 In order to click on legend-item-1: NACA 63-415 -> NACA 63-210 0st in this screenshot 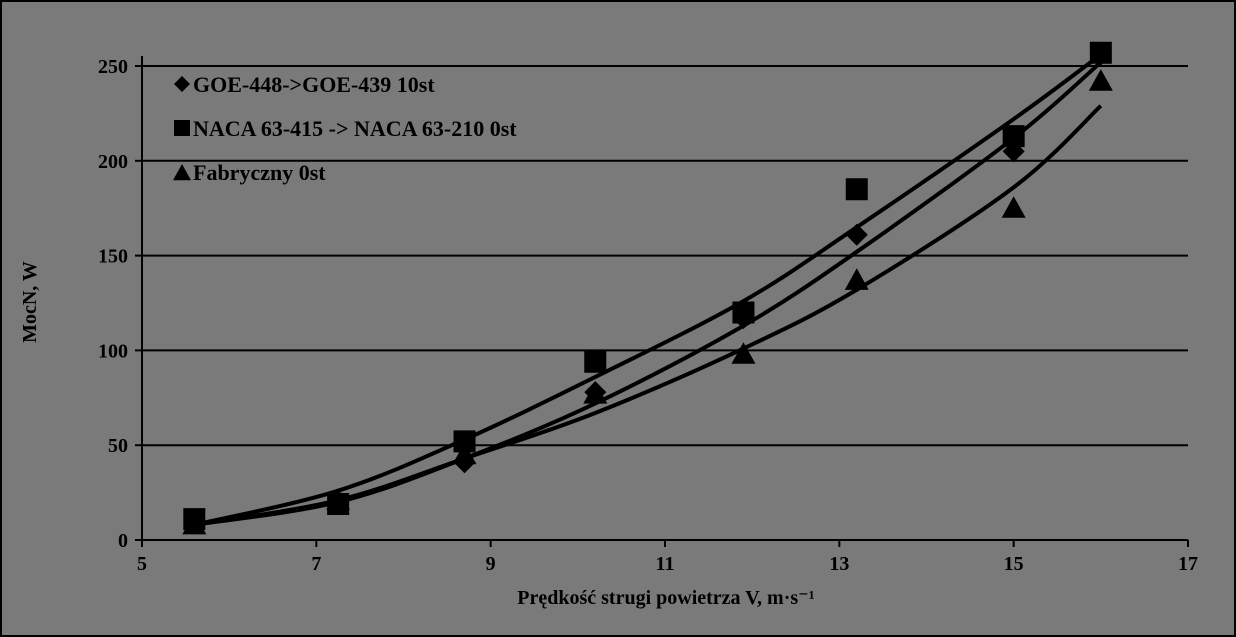, I will do `click(345, 128)`.